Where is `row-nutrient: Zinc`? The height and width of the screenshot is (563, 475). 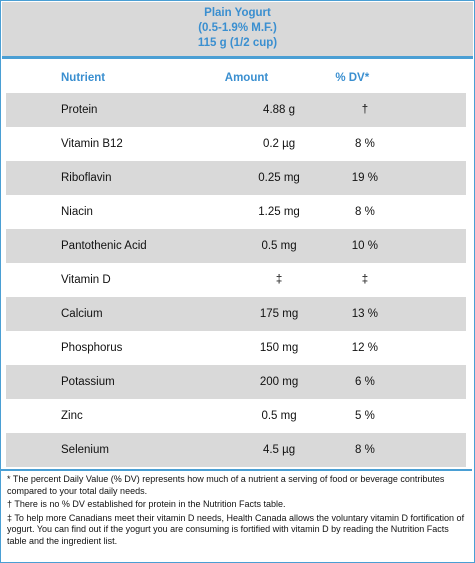
row-nutrient: Zinc is located at coordinates (72, 416).